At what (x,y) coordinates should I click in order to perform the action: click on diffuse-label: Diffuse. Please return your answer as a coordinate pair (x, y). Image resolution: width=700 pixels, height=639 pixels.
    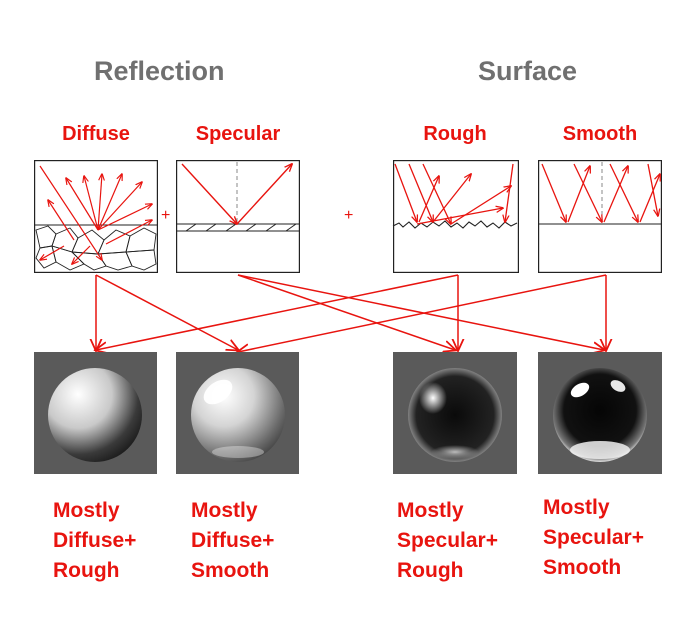
    Looking at the image, I should click on (96, 134).